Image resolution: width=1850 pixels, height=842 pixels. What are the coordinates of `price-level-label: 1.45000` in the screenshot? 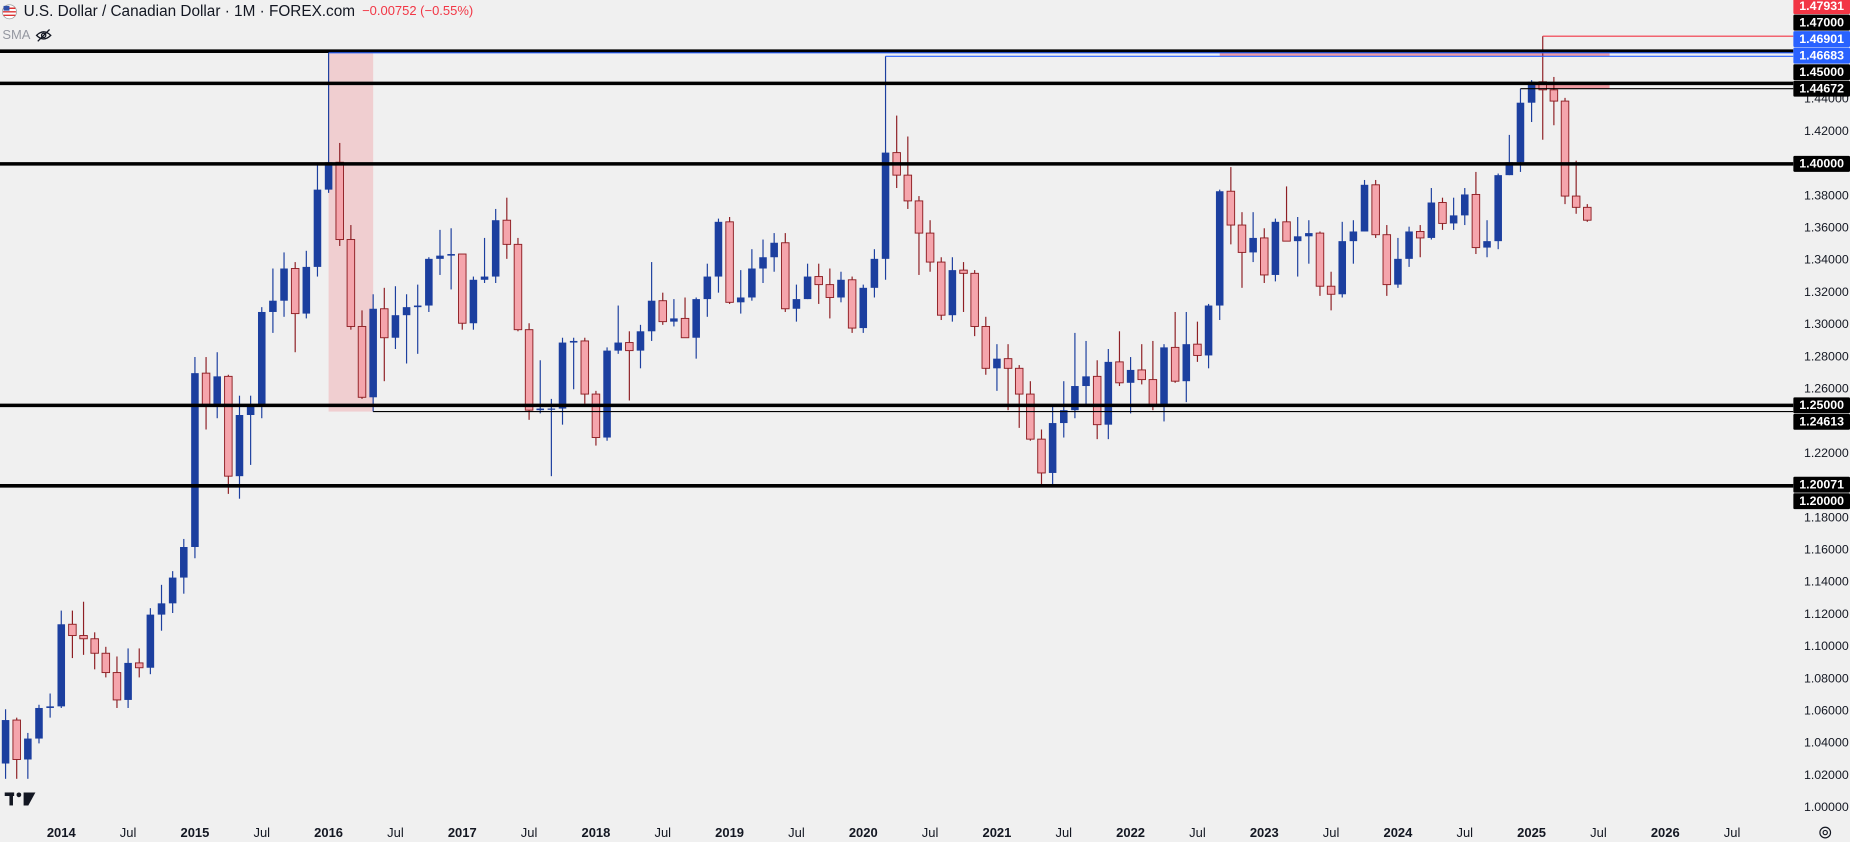 It's located at (1821, 72).